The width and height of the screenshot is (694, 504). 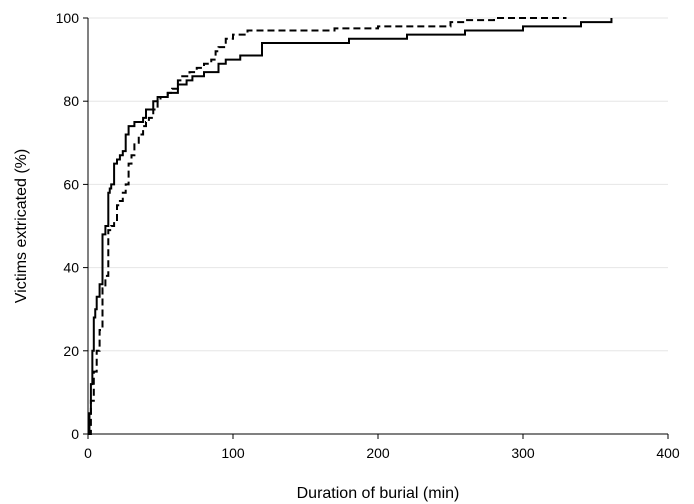 I want to click on x-axis-label: Duration of burial (min), so click(x=378, y=493).